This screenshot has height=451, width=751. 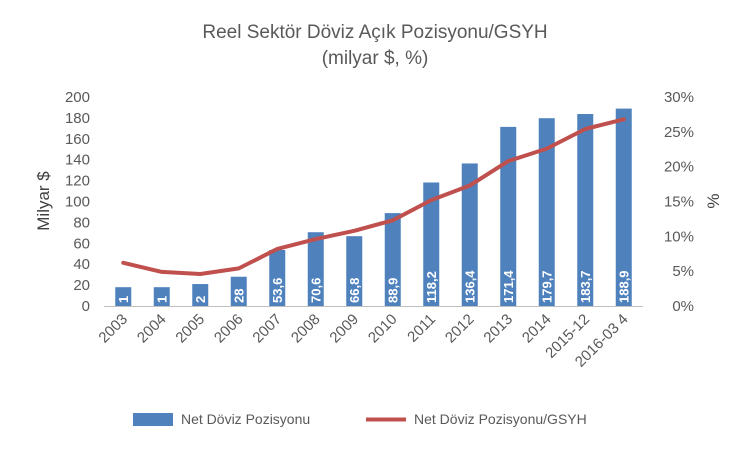 I want to click on y2-tick-label: 10%, so click(x=679, y=236).